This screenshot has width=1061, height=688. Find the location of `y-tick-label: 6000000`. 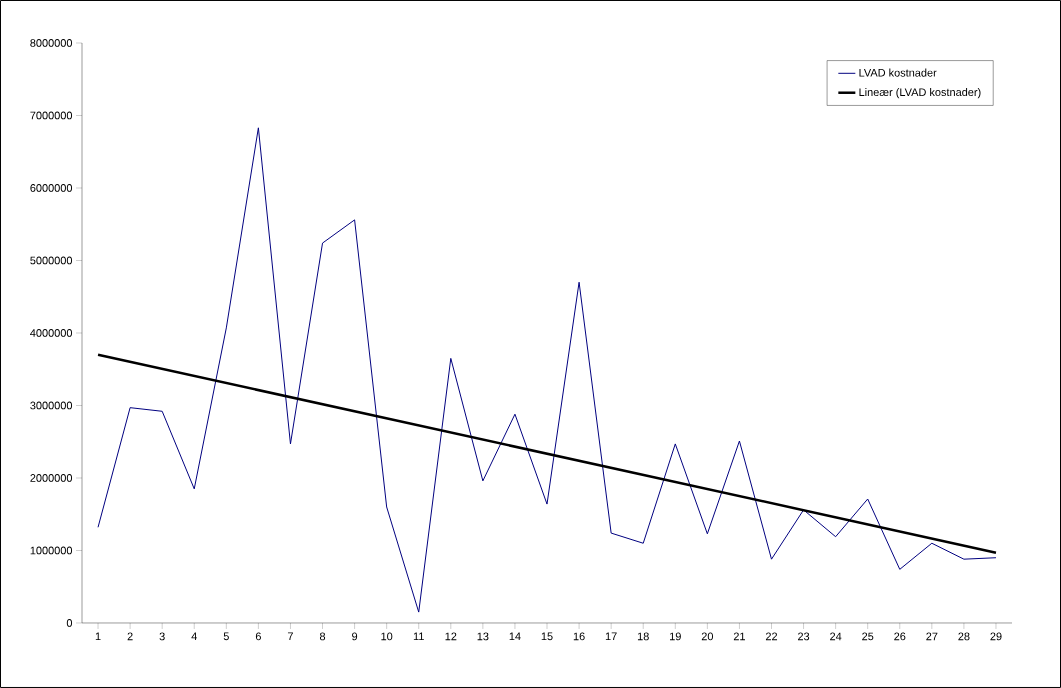

y-tick-label: 6000000 is located at coordinates (51, 188).